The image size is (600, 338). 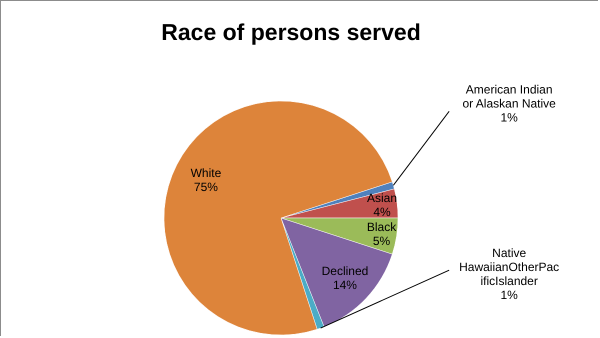 I want to click on slice-label: Black, so click(x=382, y=227).